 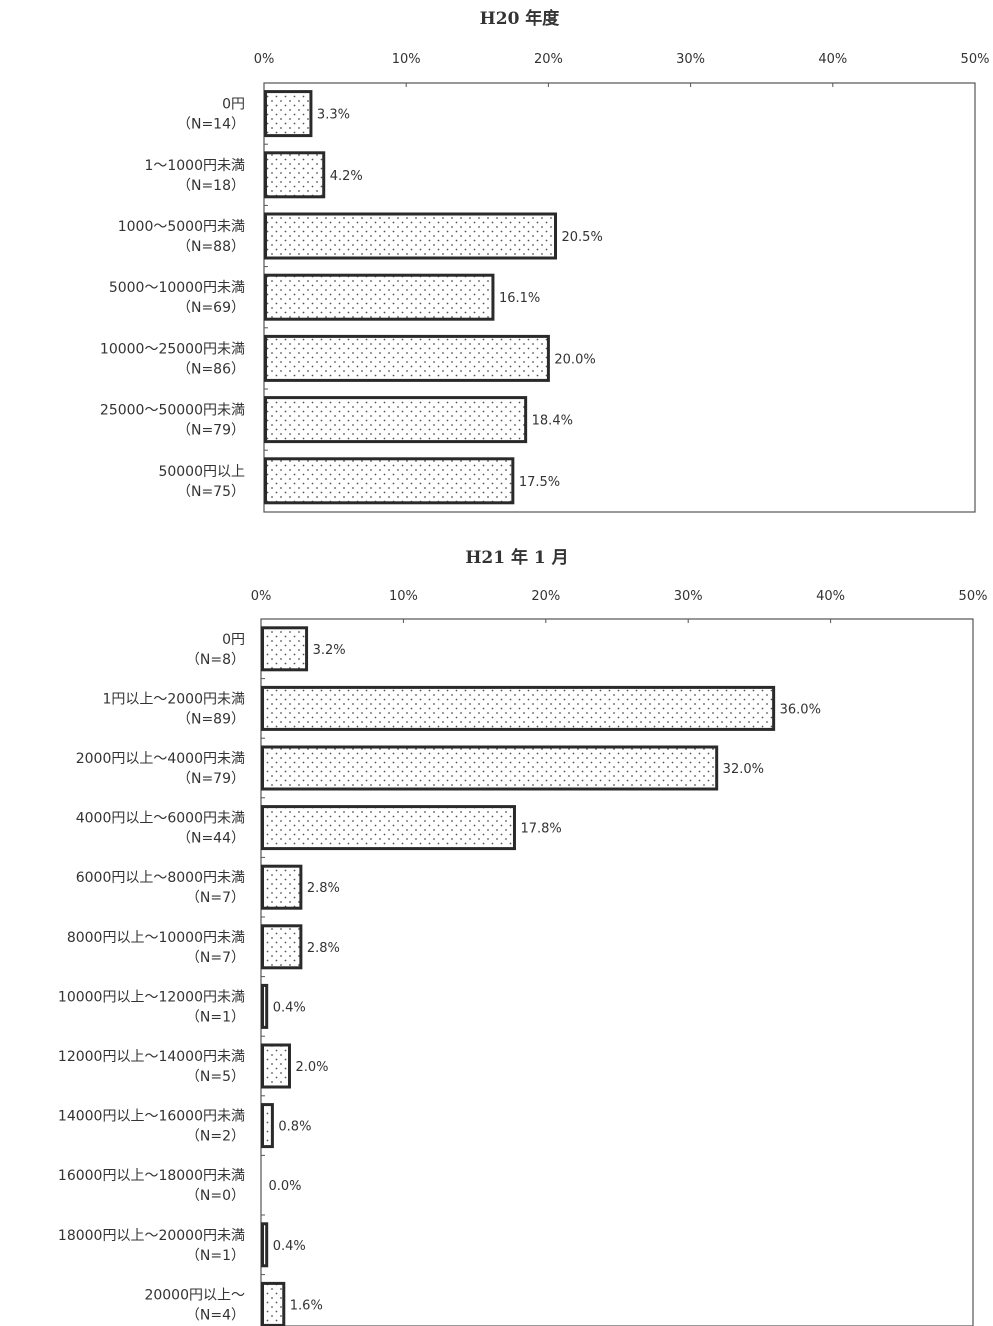 What do you see at coordinates (285, 1186) in the screenshot?
I see `data-label: 0.0%` at bounding box center [285, 1186].